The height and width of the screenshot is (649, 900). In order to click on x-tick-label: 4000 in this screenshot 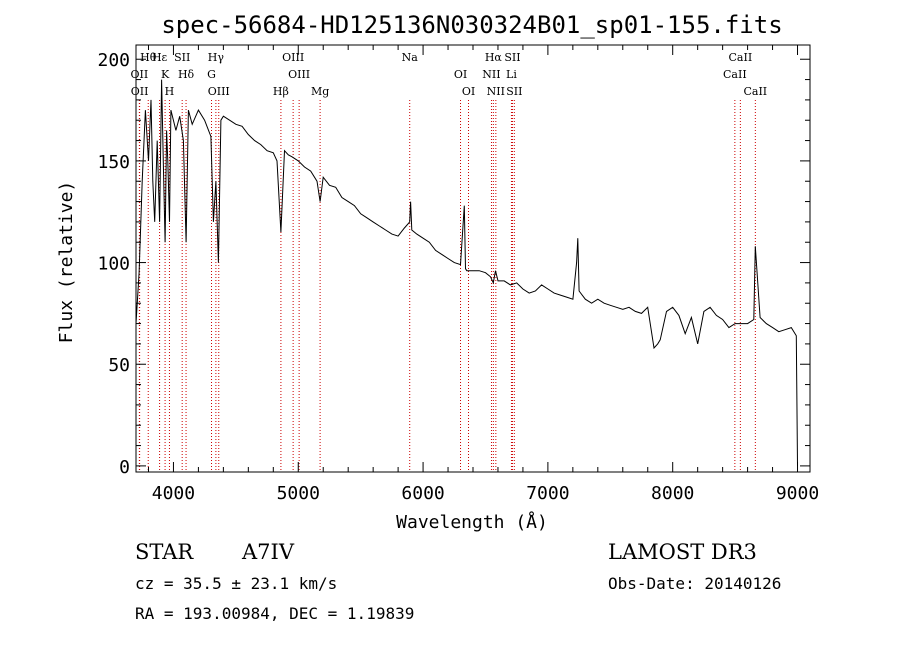, I will do `click(173, 493)`.